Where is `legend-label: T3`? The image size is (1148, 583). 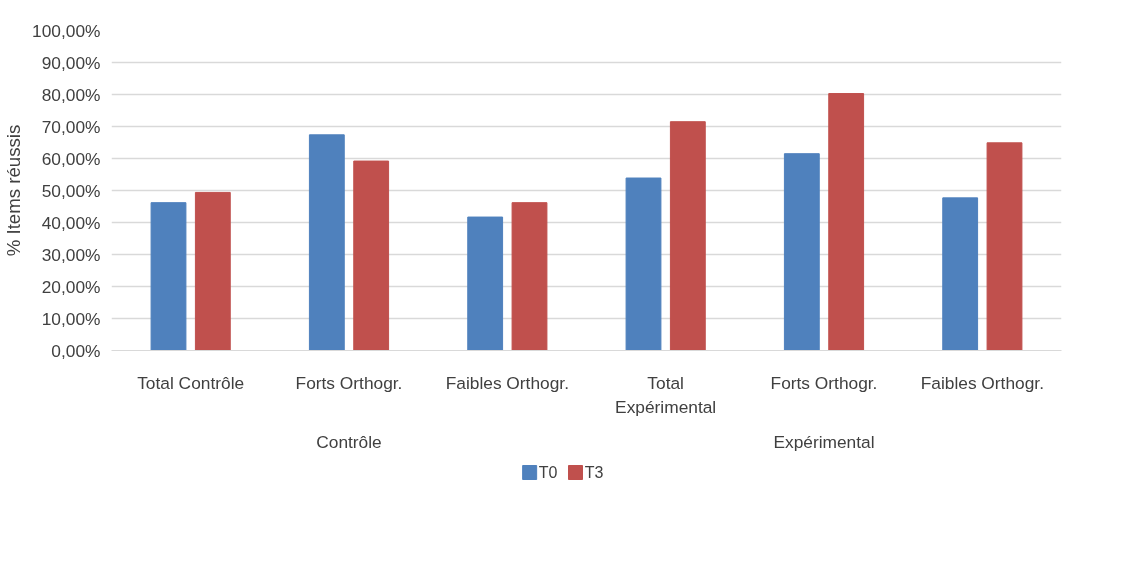 legend-label: T3 is located at coordinates (594, 472).